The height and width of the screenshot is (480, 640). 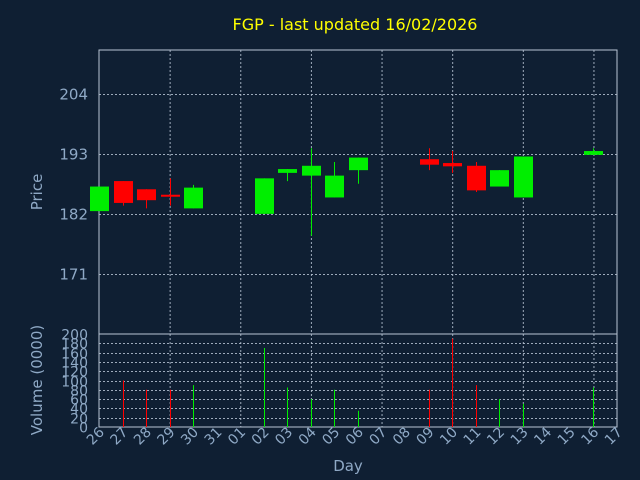 What do you see at coordinates (74, 355) in the screenshot?
I see `volume-tick-label: 160` at bounding box center [74, 355].